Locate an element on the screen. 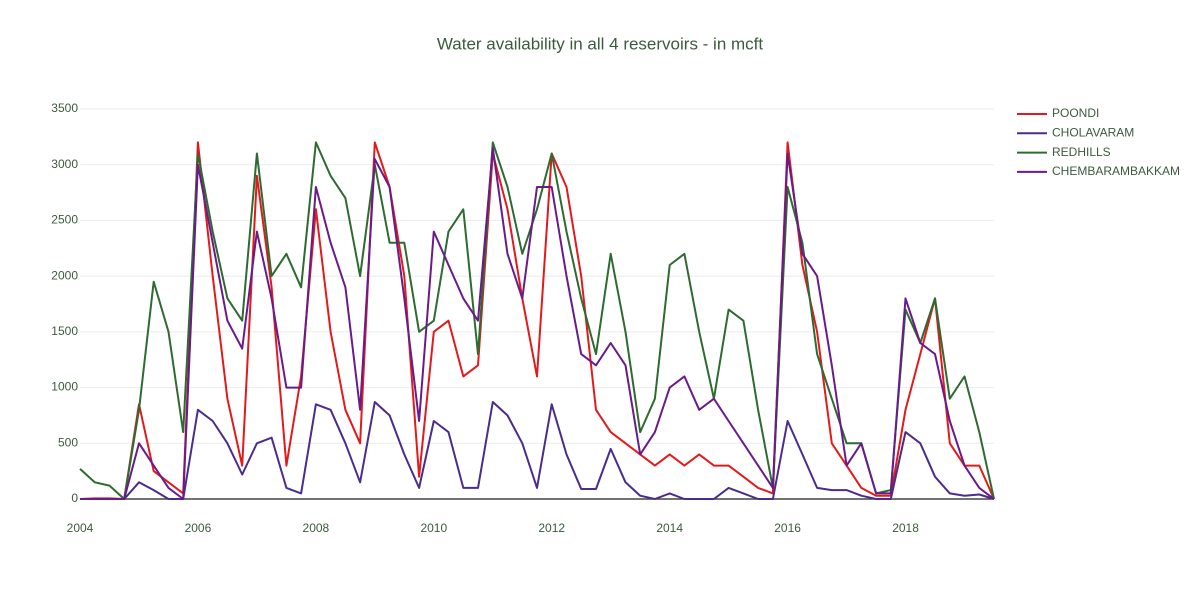 This screenshot has height=600, width=1200. x-tick-label: 2014 is located at coordinates (669, 528).